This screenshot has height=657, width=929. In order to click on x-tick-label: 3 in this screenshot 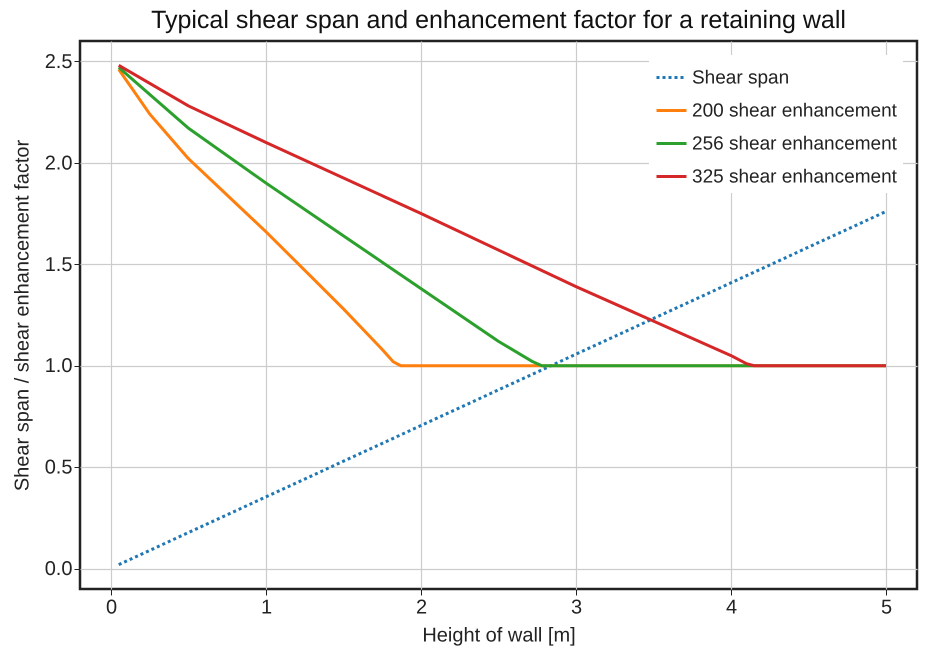, I will do `click(576, 607)`.